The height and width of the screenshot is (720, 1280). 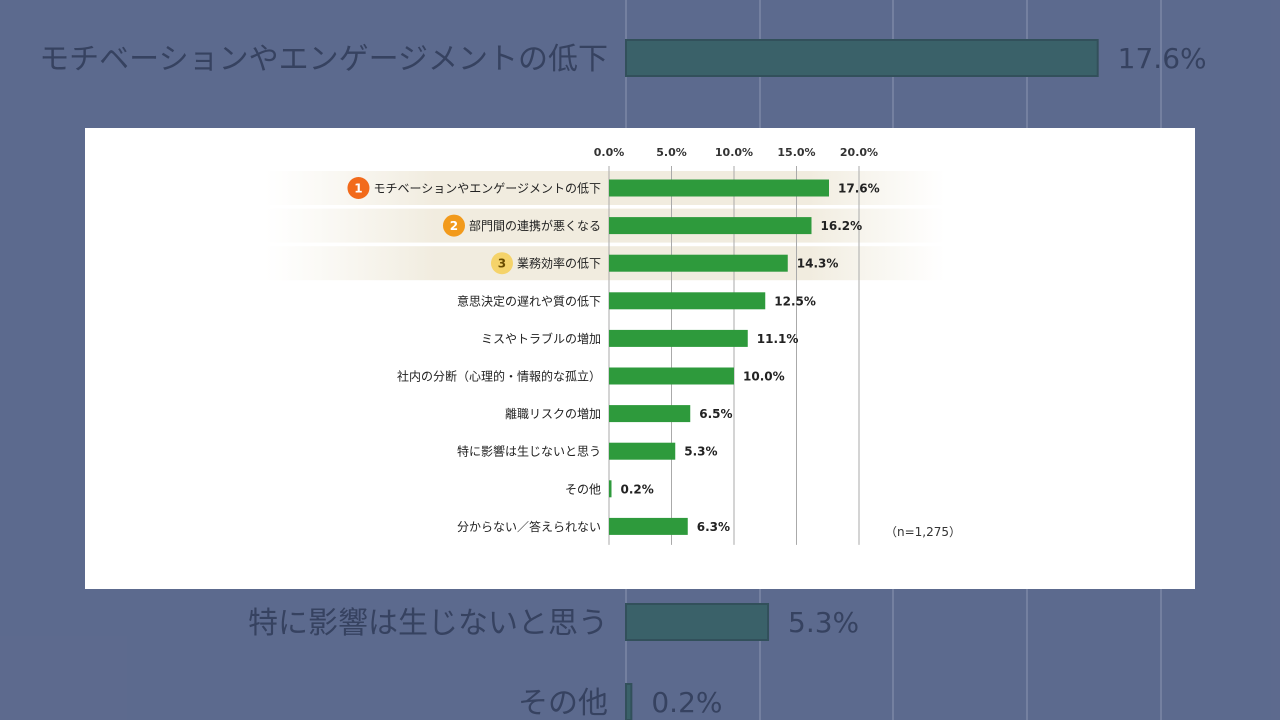 What do you see at coordinates (1162, 58) in the screenshot?
I see `background-value-label: 17.6%` at bounding box center [1162, 58].